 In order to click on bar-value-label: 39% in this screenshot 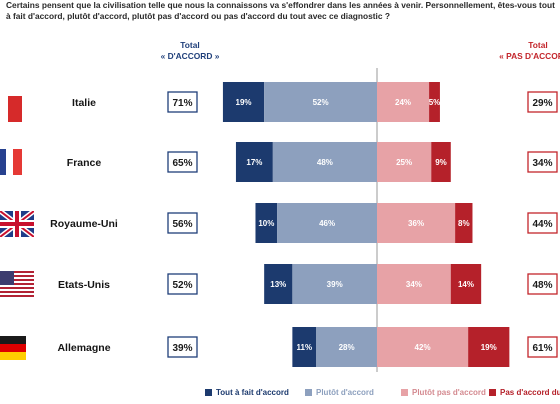, I will do `click(335, 284)`.